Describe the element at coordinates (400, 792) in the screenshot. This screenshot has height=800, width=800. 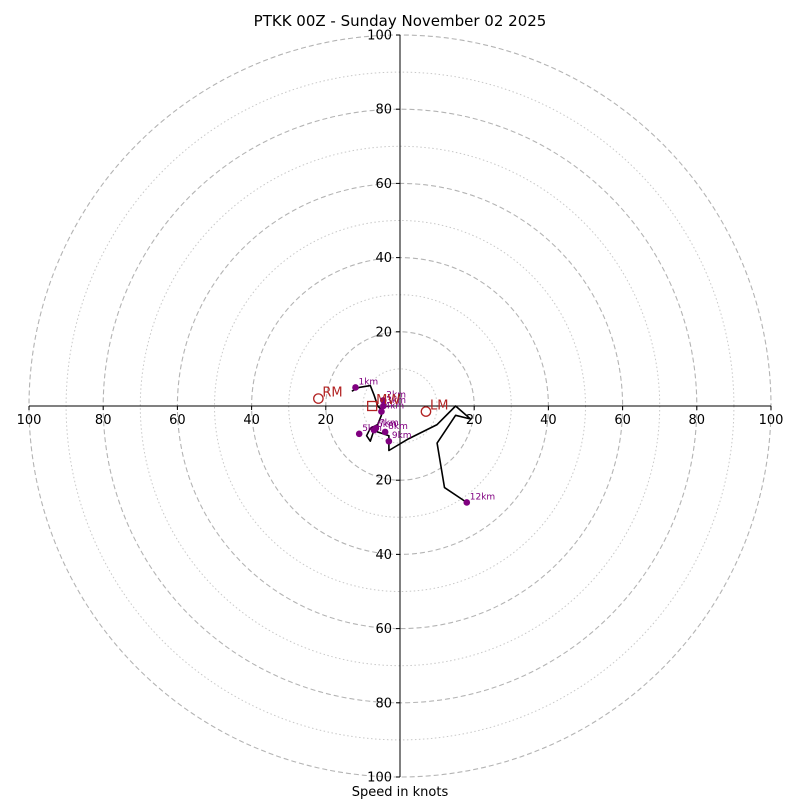
I see `x-axis-label: Speed in knots` at that location.